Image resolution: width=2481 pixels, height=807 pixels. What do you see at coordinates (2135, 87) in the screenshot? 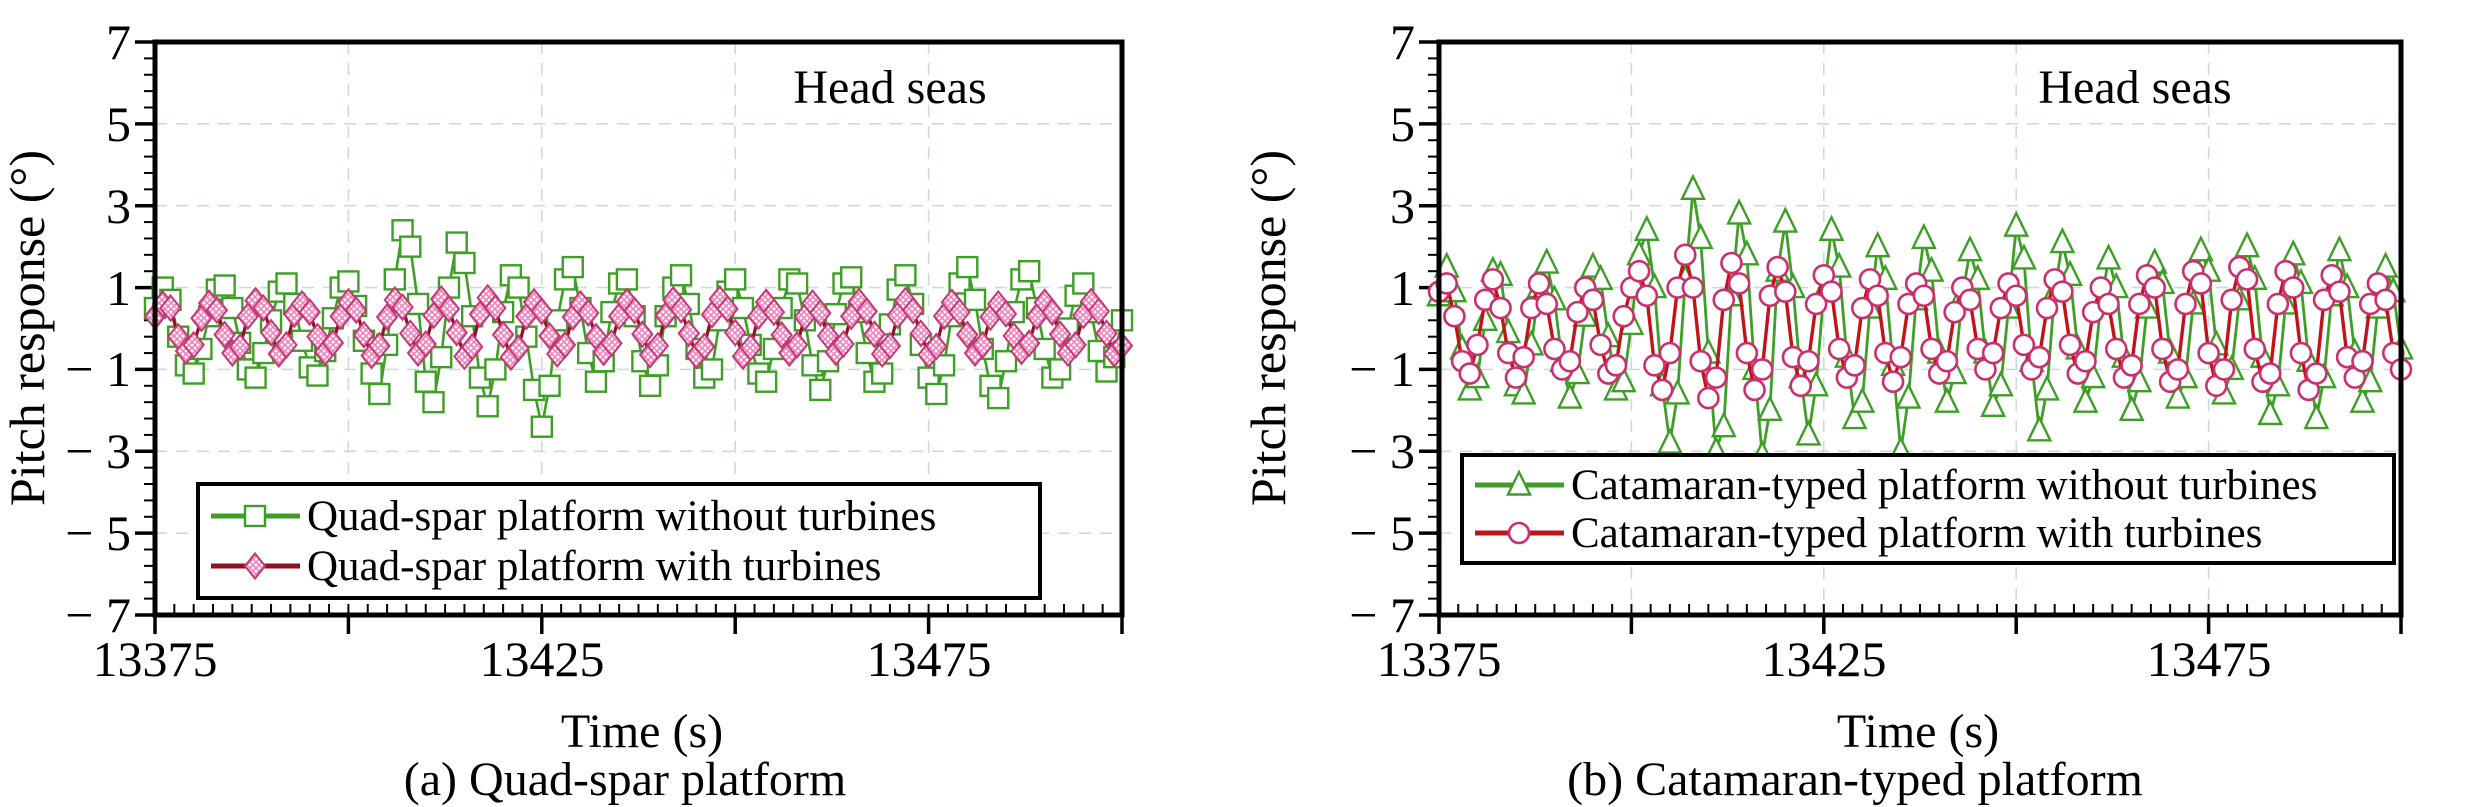
I see `annotation-head-seas: Head seas` at bounding box center [2135, 87].